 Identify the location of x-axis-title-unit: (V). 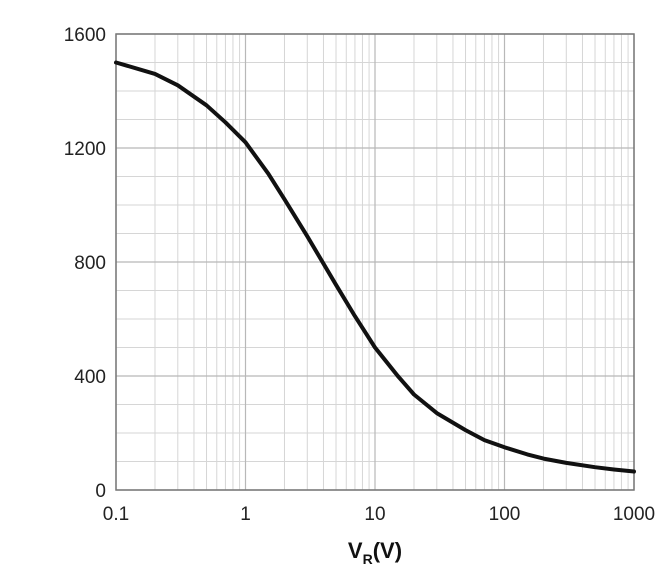
(387, 550).